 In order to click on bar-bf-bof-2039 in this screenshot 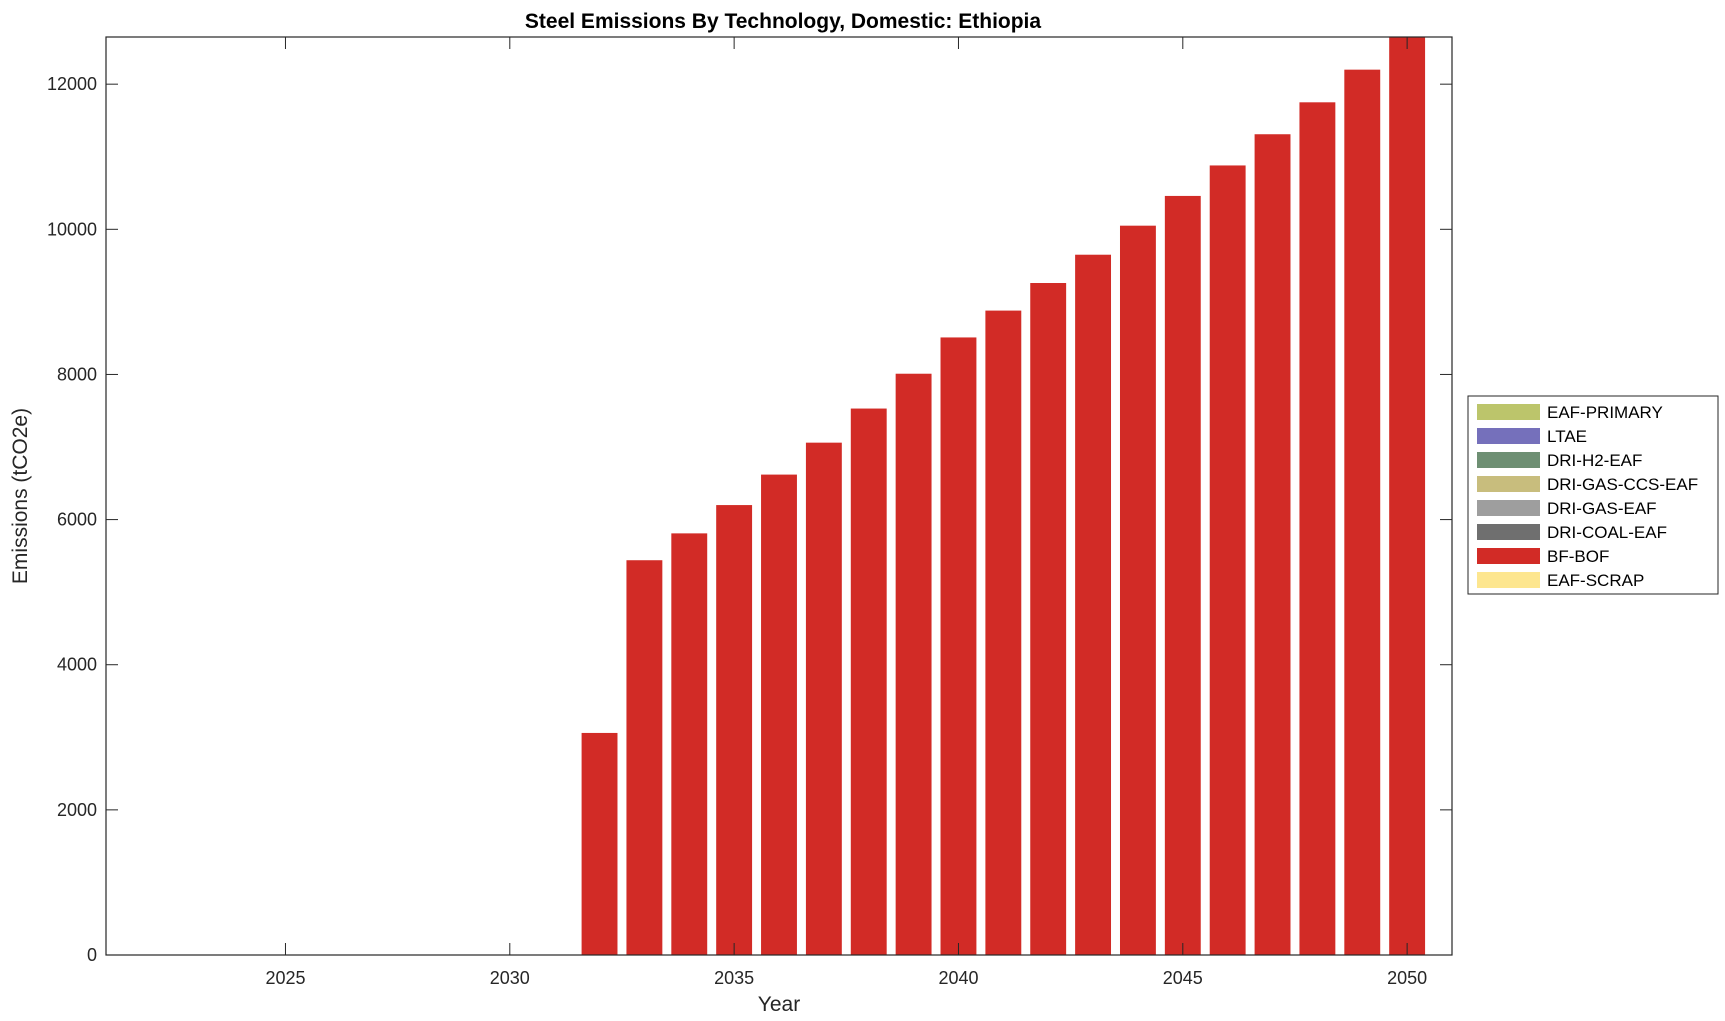, I will do `click(913, 664)`.